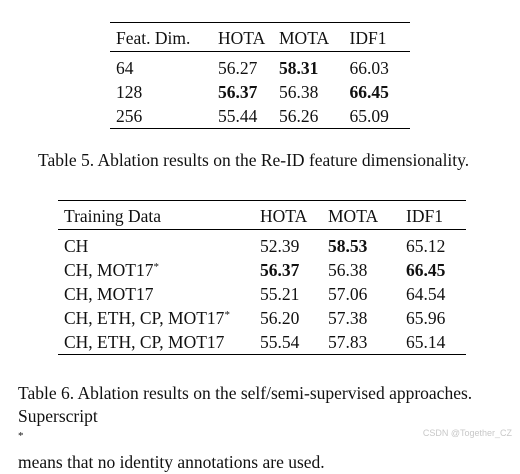 Image resolution: width=520 pixels, height=474 pixels. Describe the element at coordinates (348, 342) in the screenshot. I see `cell: 57.83` at that location.